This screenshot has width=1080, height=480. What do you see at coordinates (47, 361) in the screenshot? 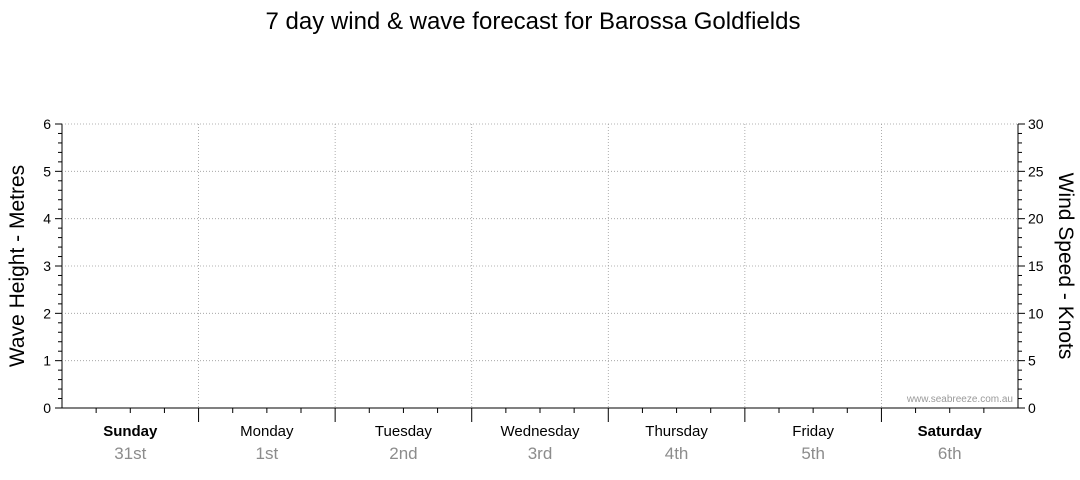
I see `left-tick-label: 1` at bounding box center [47, 361].